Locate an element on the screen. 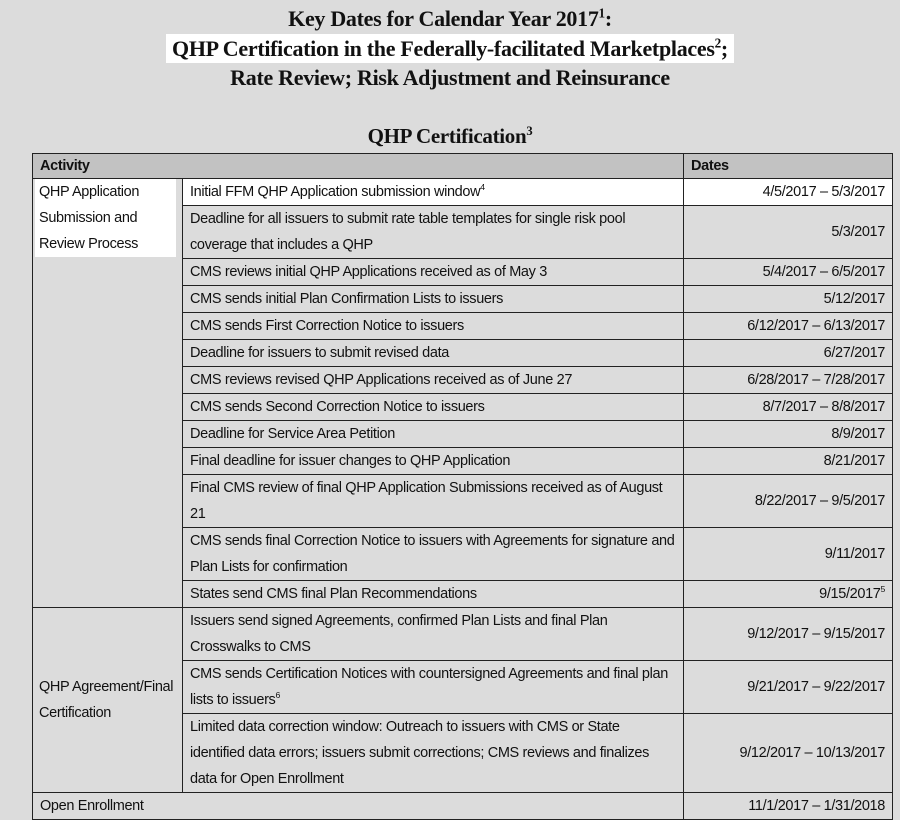 The image size is (900, 820). footnote-ref: 3 is located at coordinates (529, 131).